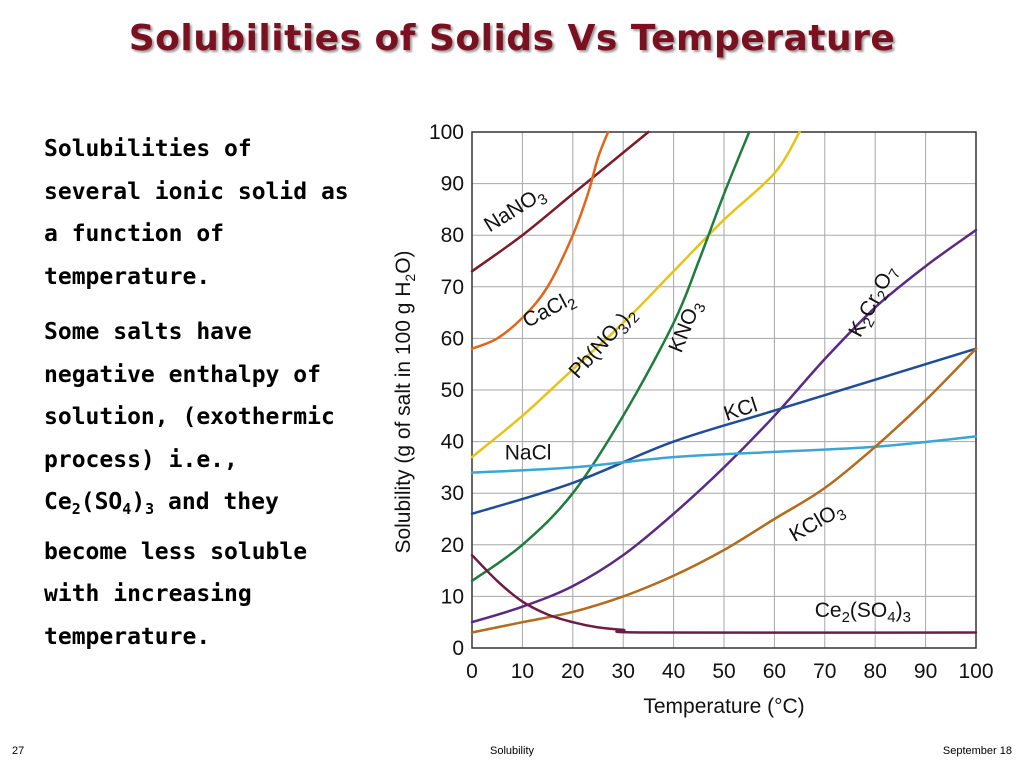 The height and width of the screenshot is (768, 1024). I want to click on series-label-part: KCl, so click(740, 409).